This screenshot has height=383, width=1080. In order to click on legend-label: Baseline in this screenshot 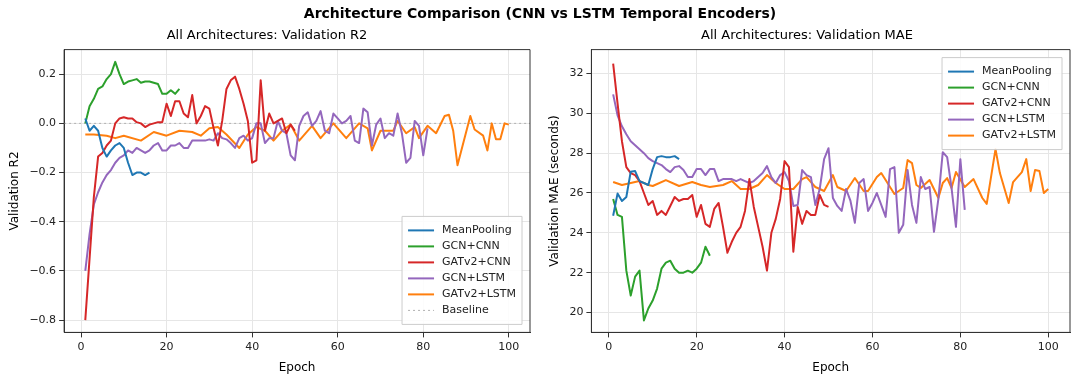, I will do `click(465, 310)`.